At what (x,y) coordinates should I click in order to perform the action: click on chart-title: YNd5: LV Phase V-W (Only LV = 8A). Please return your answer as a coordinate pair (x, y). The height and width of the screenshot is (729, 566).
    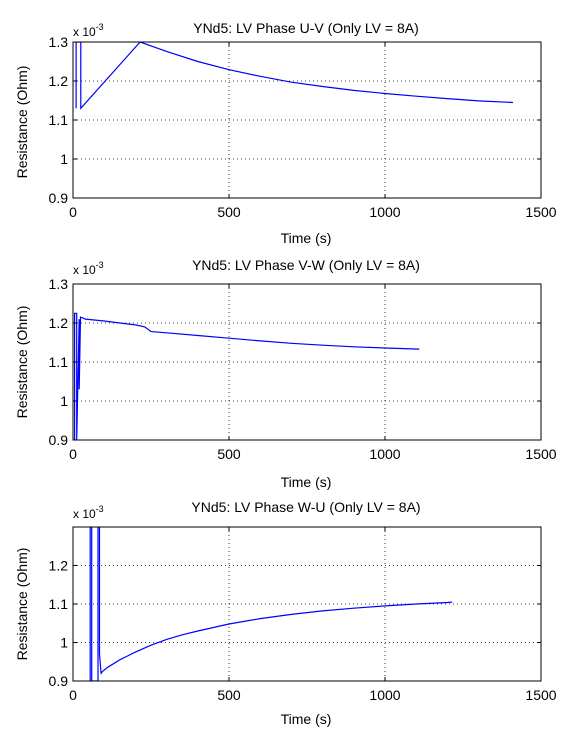
    Looking at the image, I should click on (306, 265).